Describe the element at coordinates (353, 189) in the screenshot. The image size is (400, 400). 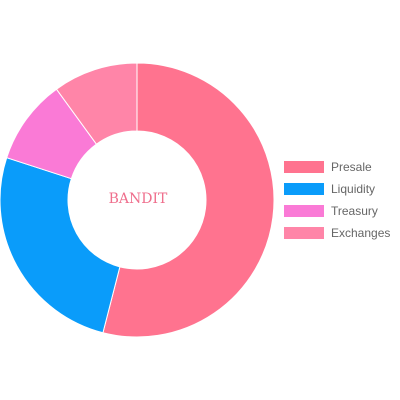
I see `legend-label: Liquidity` at that location.